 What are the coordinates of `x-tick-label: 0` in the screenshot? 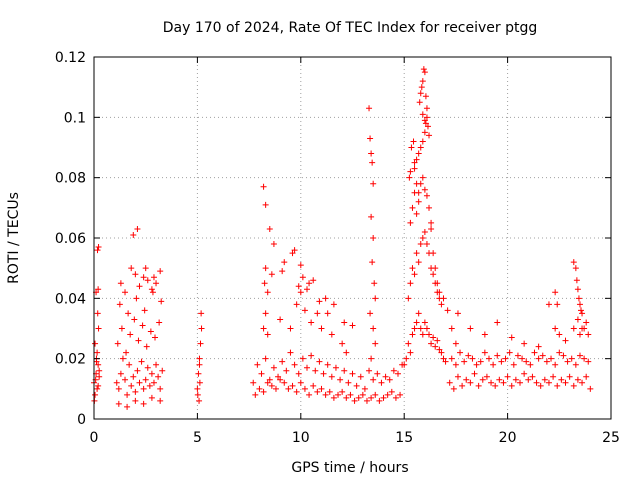 It's located at (94, 438).